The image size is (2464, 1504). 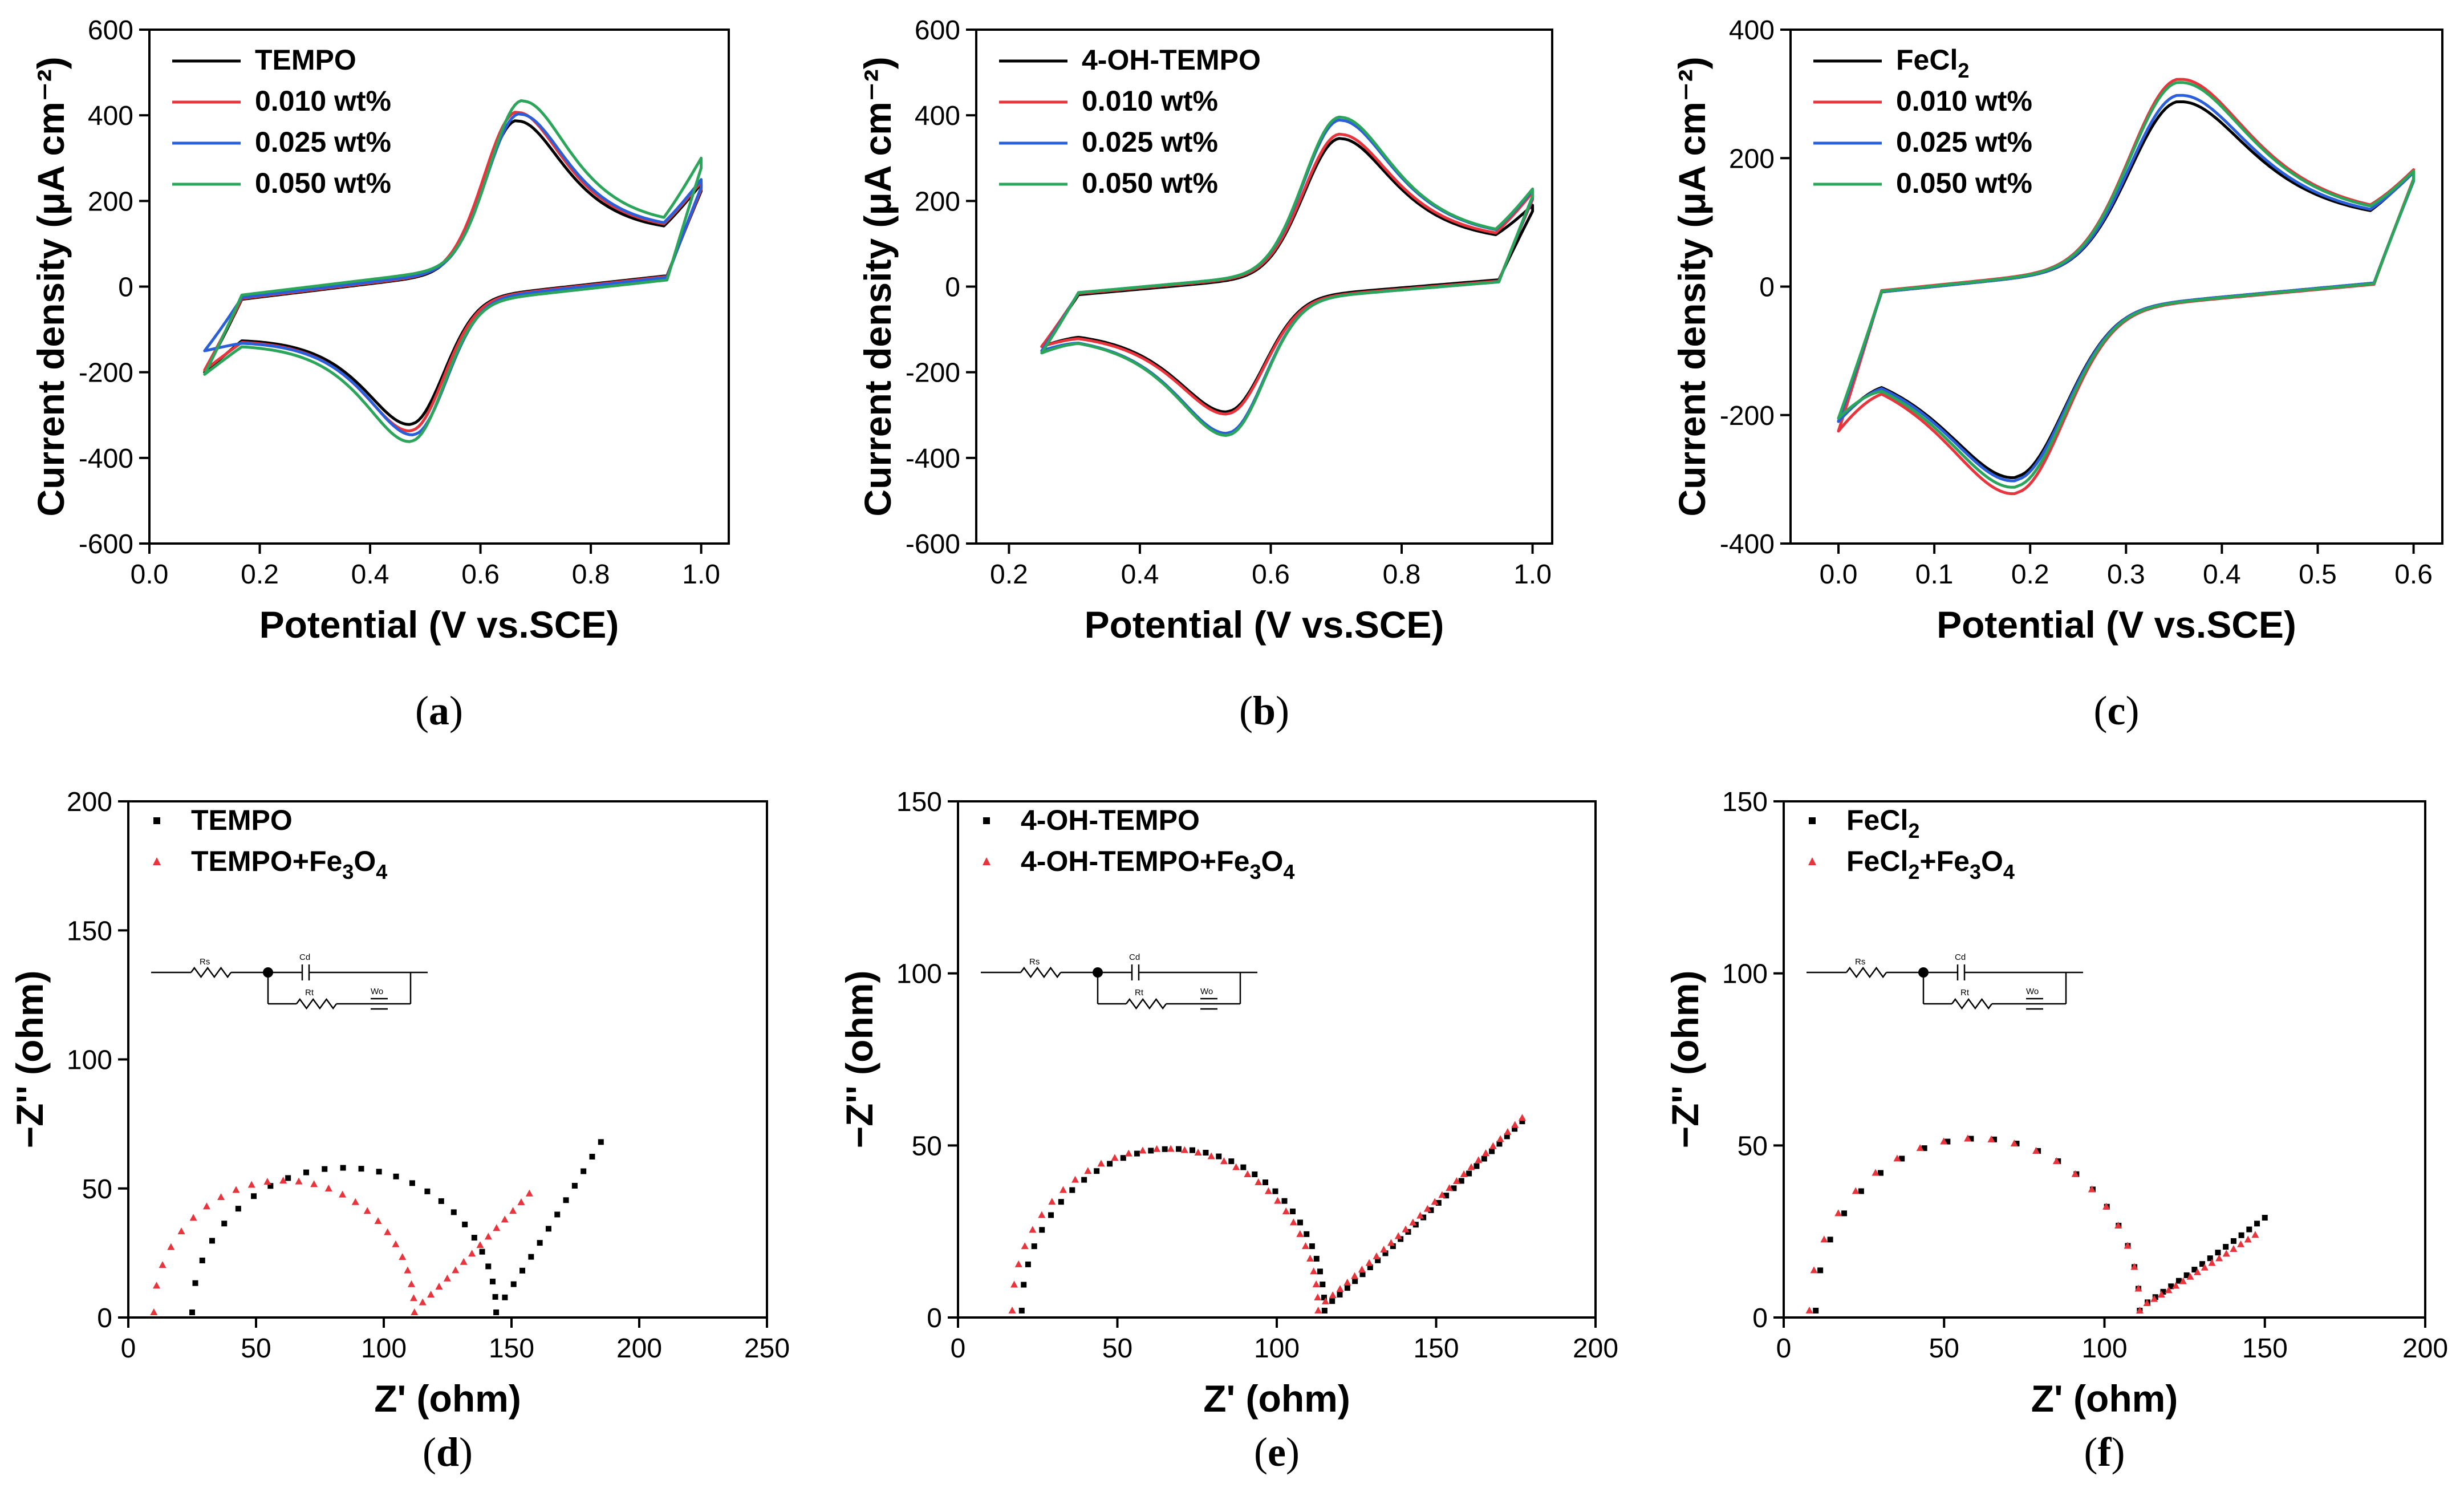 What do you see at coordinates (1276, 1398) in the screenshot?
I see `x-axis-title: Z' (ohm)` at bounding box center [1276, 1398].